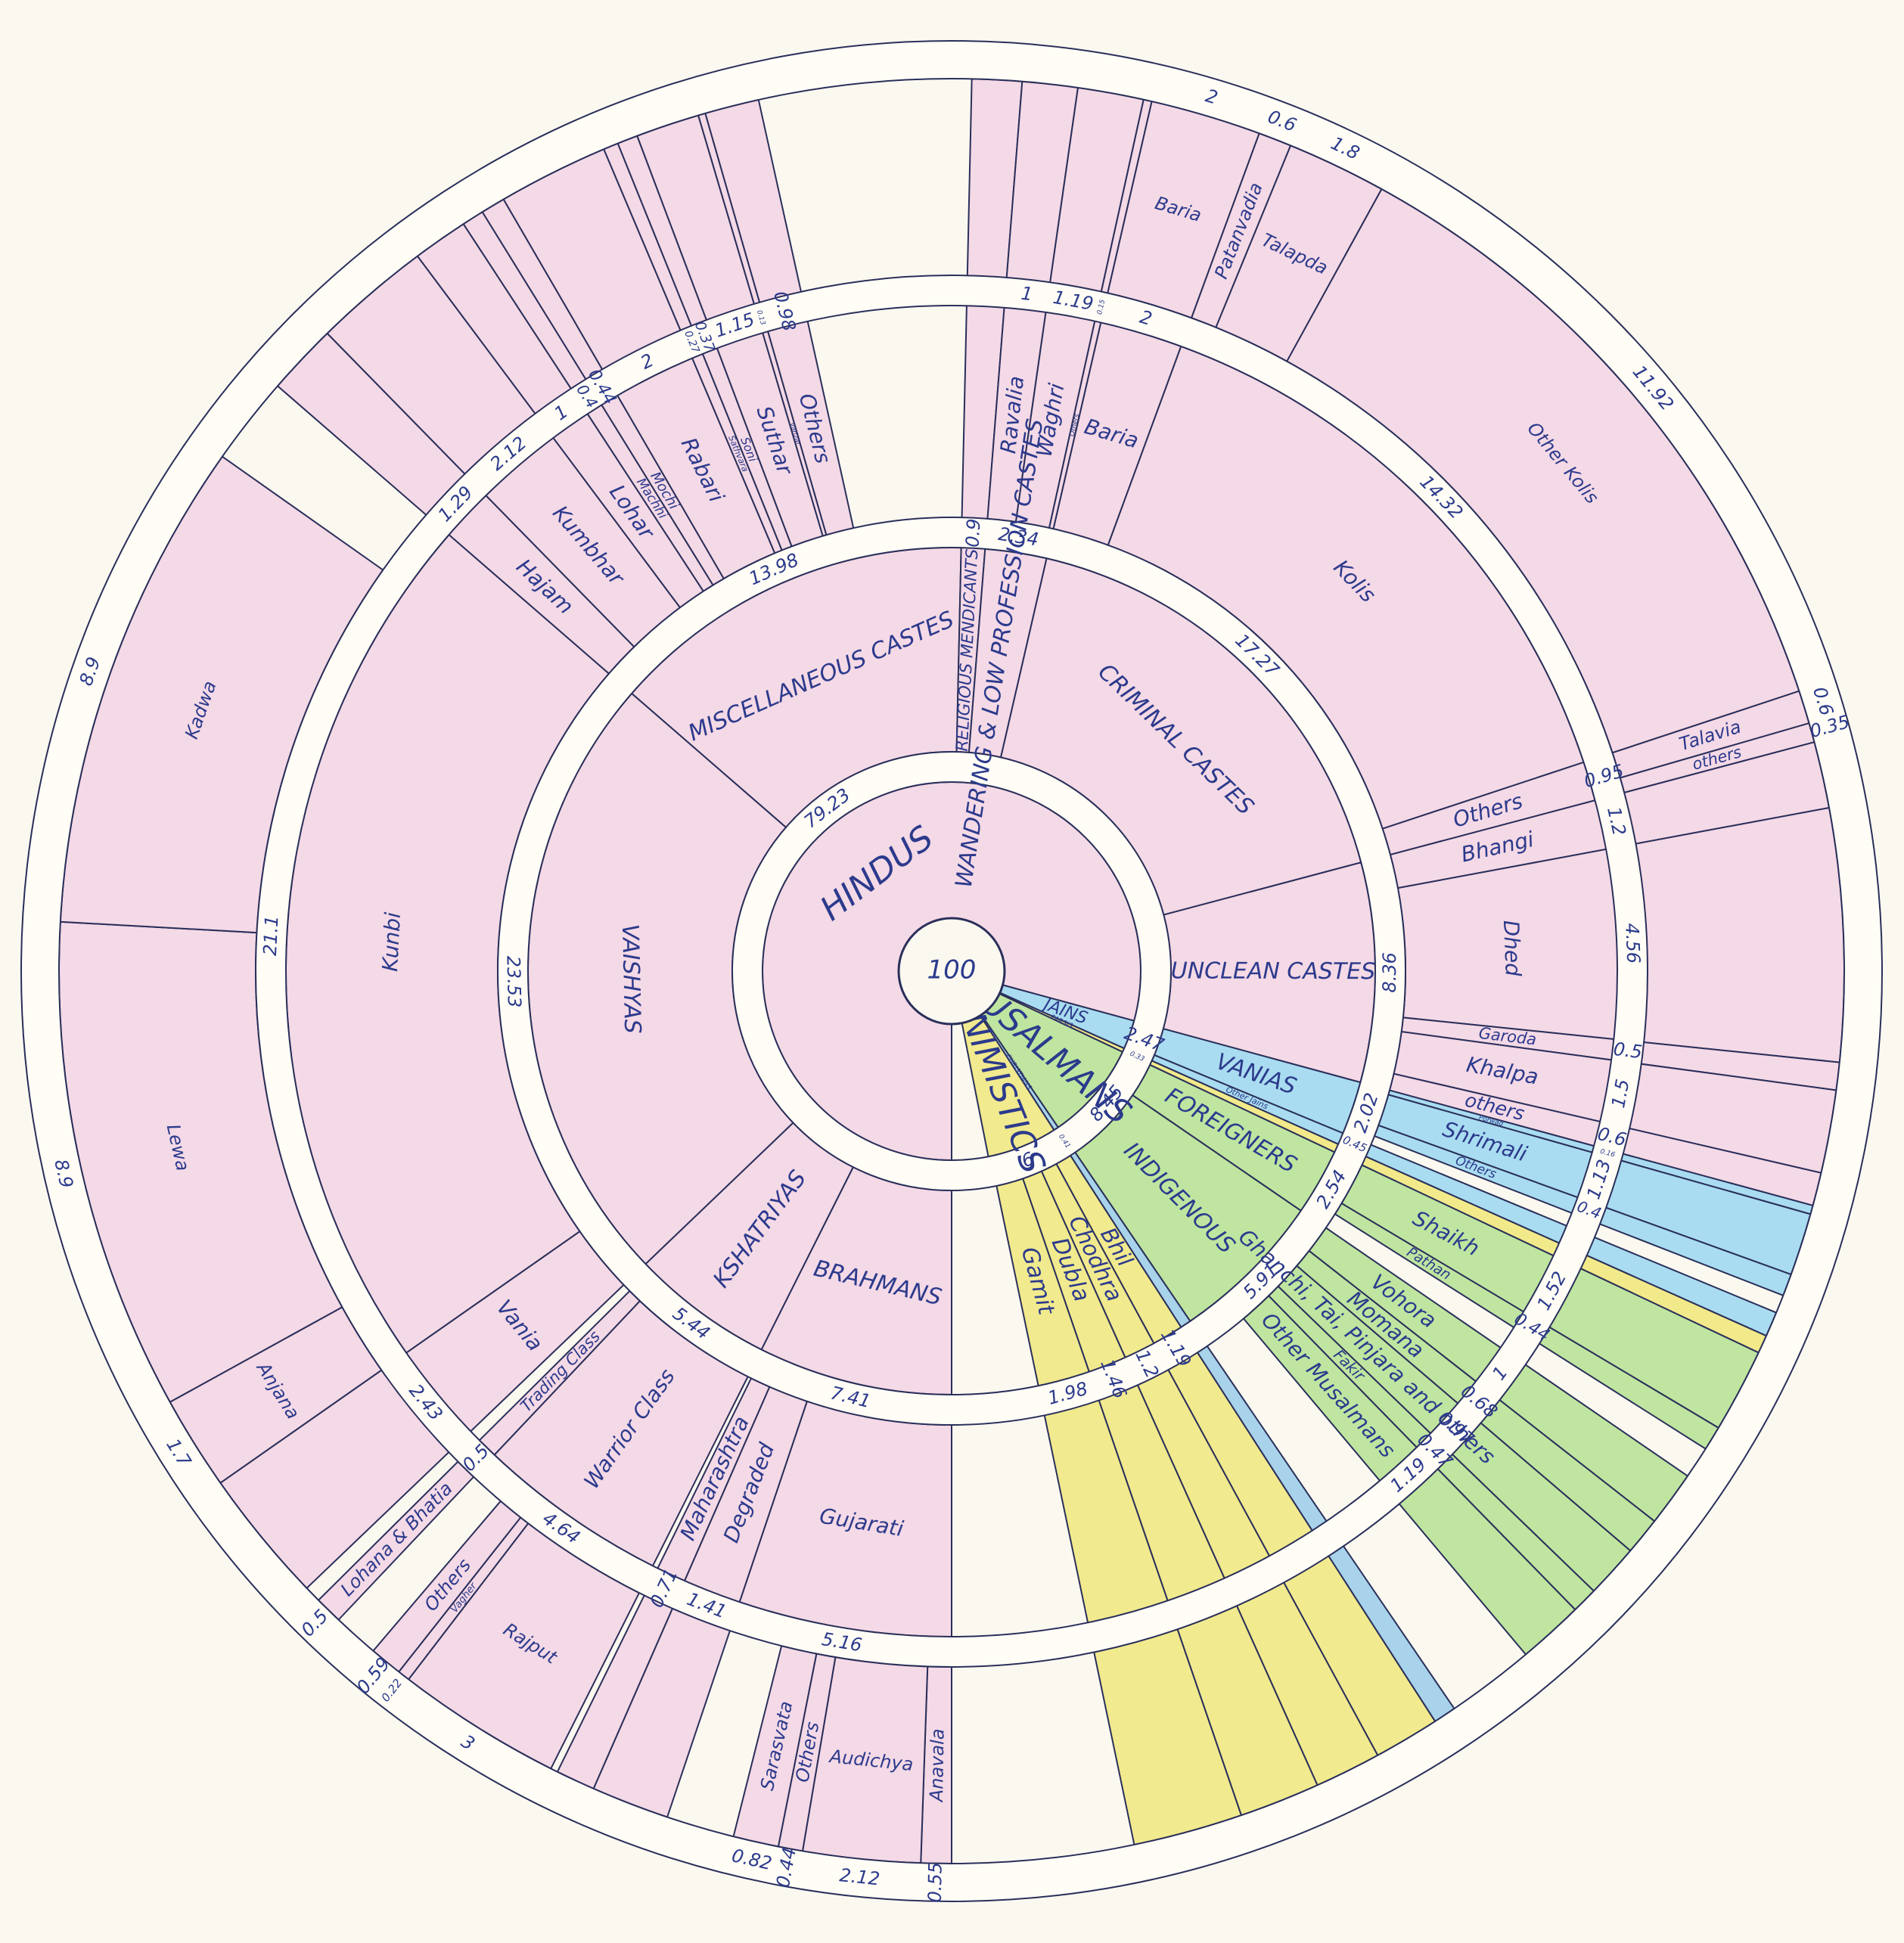 This screenshot has width=1904, height=1943. Describe the element at coordinates (513, 981) in the screenshot. I see `value-label: 23.53` at that location.